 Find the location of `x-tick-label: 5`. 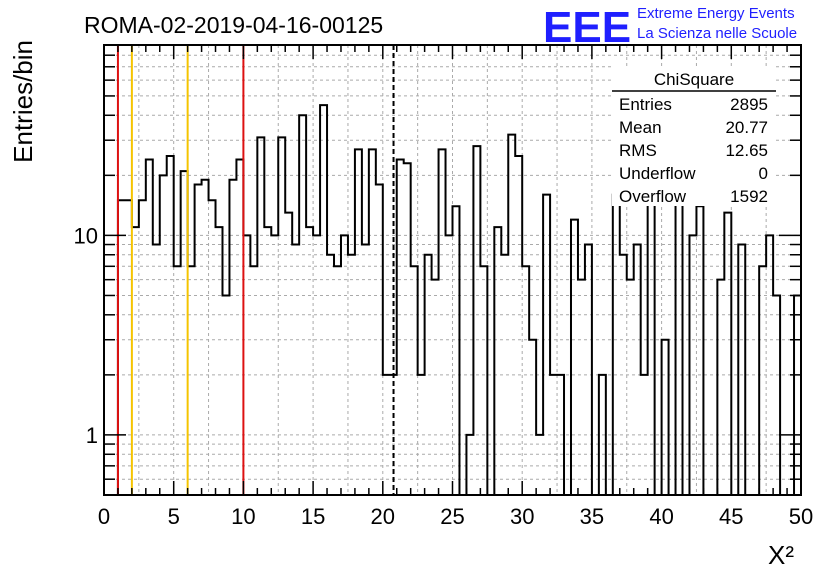

x-tick-label: 5 is located at coordinates (174, 516).